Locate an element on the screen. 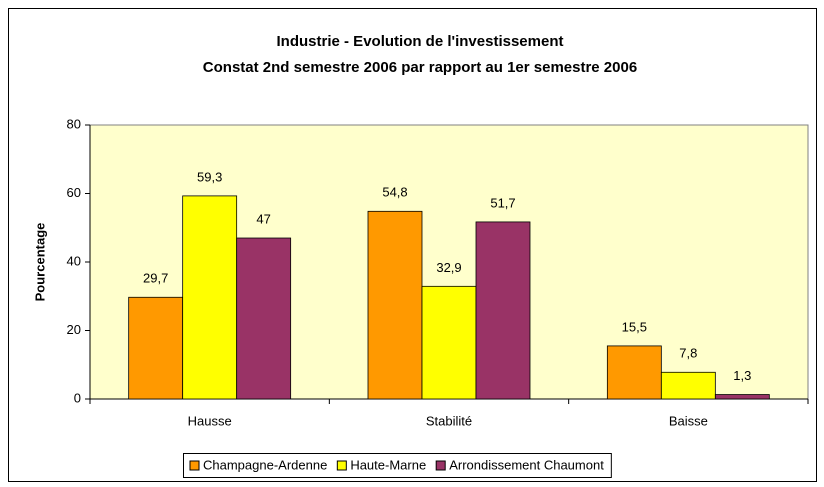 This screenshot has height=487, width=824. data-label: 29,7 is located at coordinates (155, 278).